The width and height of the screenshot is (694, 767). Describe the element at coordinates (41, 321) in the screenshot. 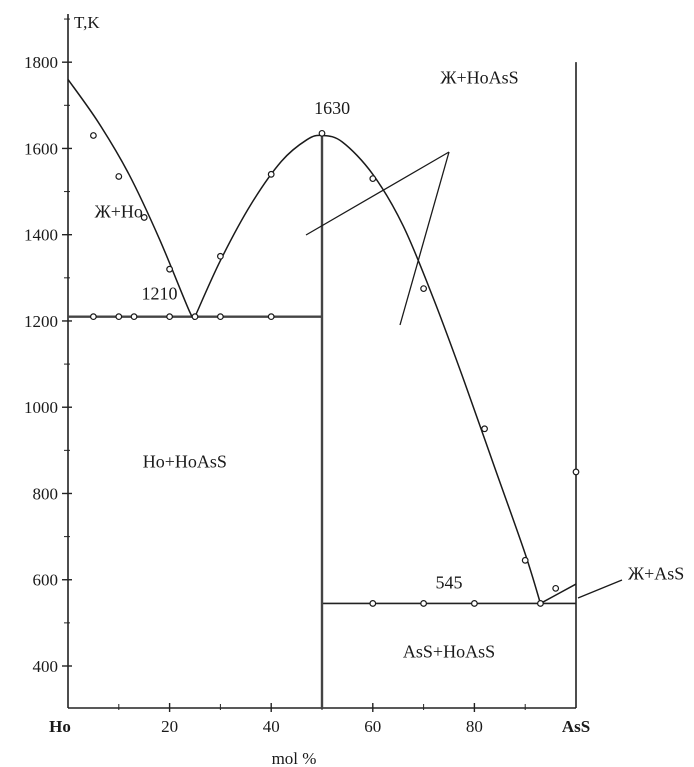

I see `y-tick-label: 1200` at that location.